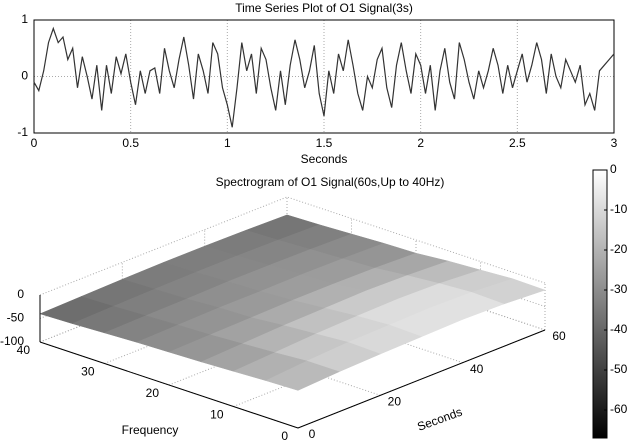 The image size is (631, 441). Describe the element at coordinates (517, 143) in the screenshot. I see `x-tick-label: 2.5` at that location.